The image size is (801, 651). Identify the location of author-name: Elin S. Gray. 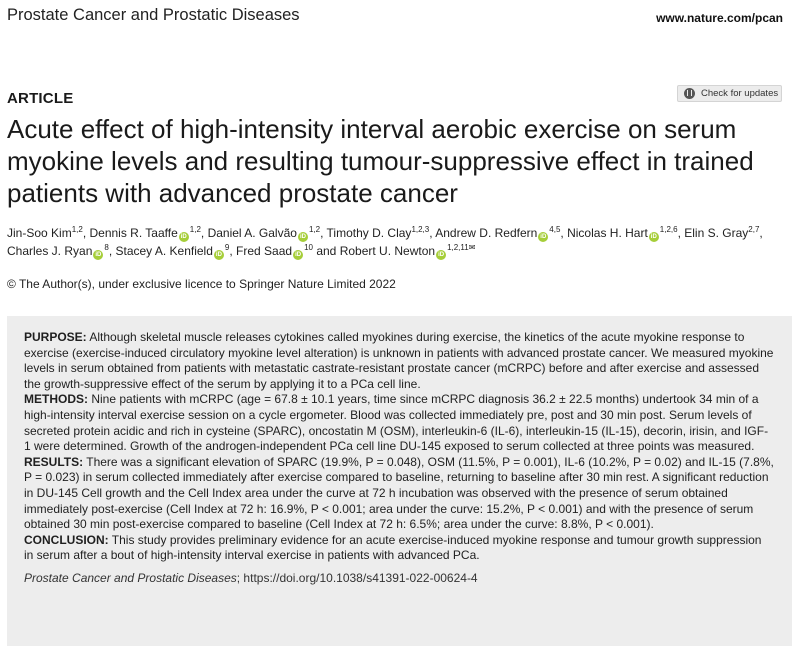
(716, 233).